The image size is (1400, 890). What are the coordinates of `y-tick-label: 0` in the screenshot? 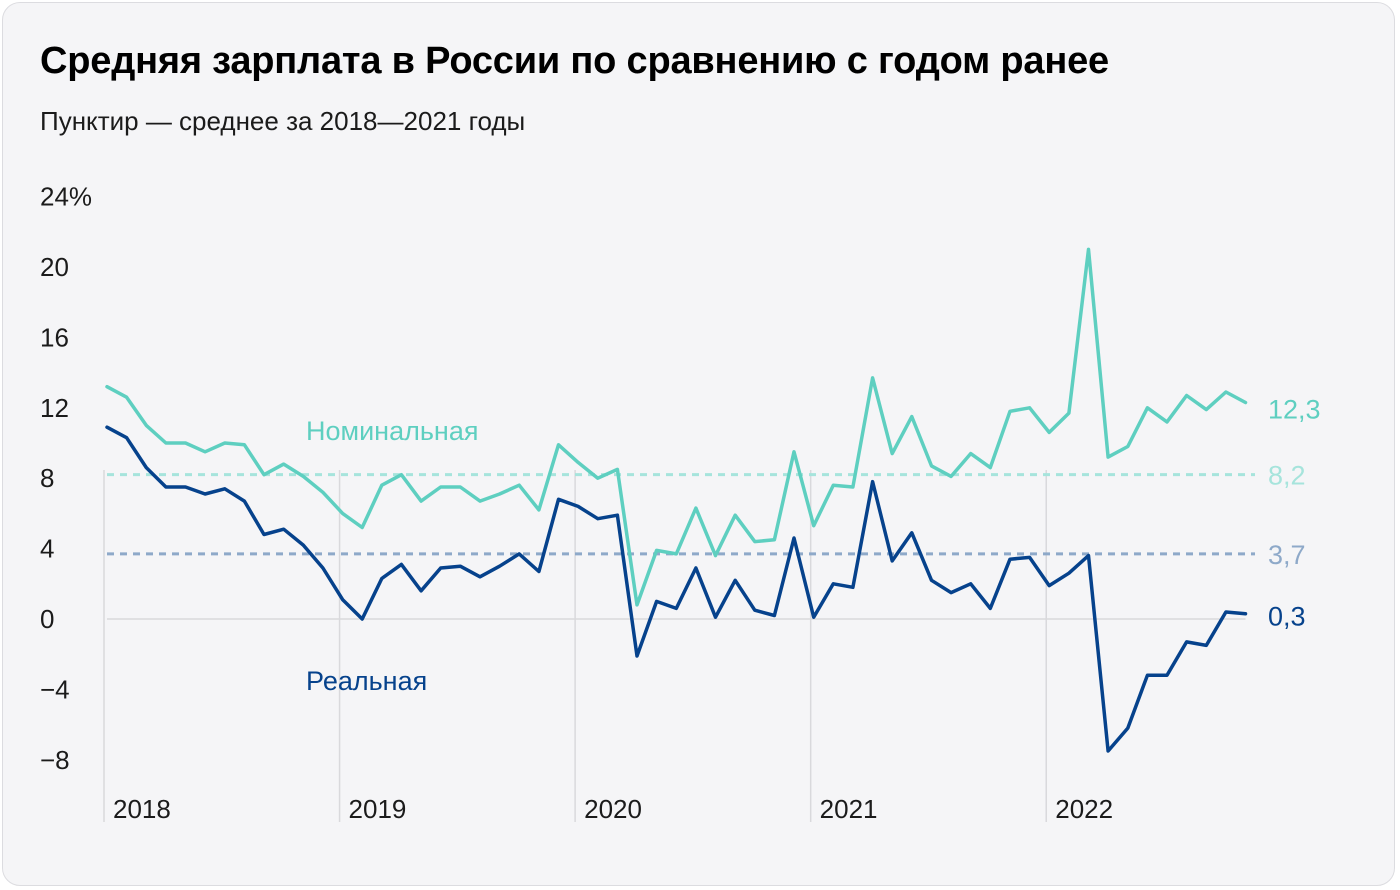 It's located at (47, 619).